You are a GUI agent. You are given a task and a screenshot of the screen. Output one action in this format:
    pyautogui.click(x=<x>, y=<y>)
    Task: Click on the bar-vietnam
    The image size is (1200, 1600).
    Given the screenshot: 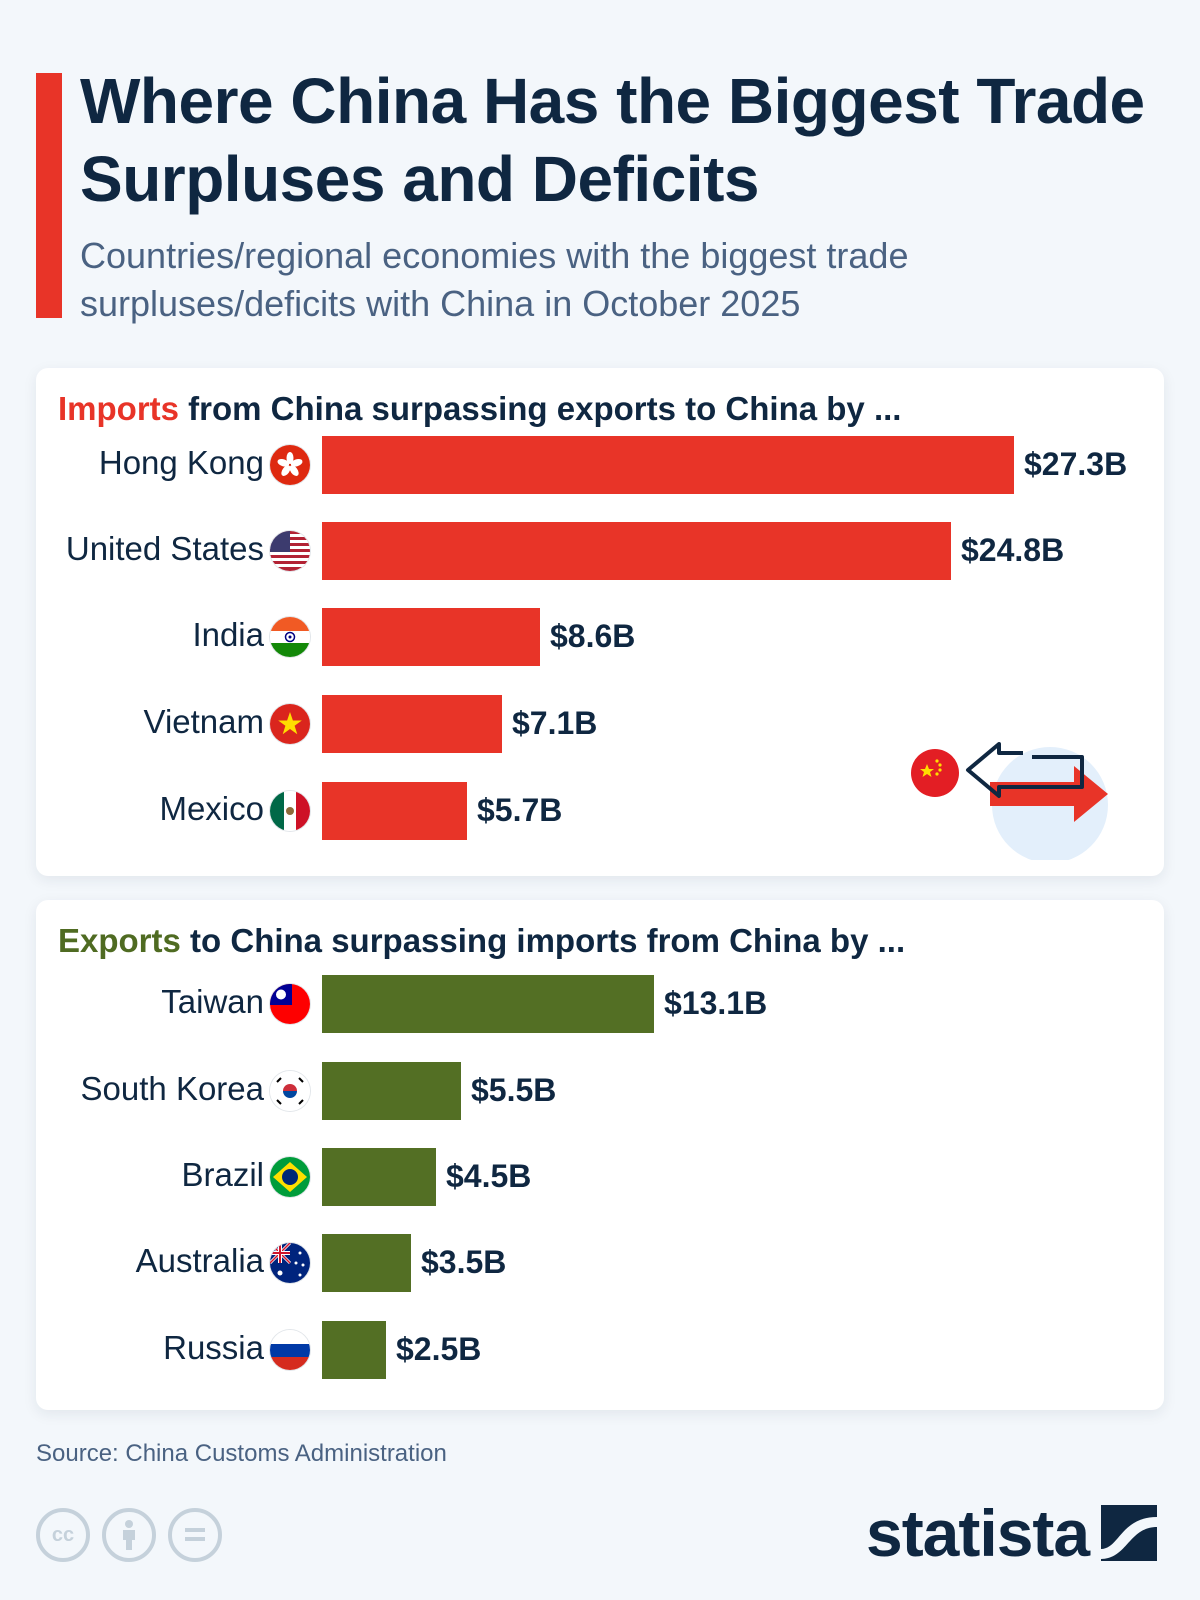 What is the action you would take?
    pyautogui.click(x=412, y=724)
    